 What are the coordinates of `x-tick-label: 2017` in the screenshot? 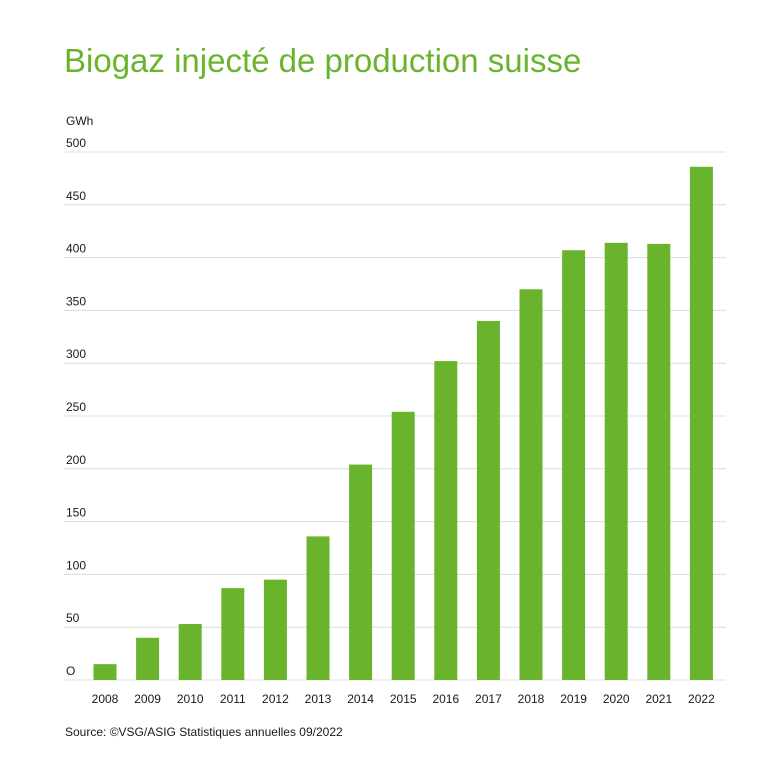 It's located at (488, 699).